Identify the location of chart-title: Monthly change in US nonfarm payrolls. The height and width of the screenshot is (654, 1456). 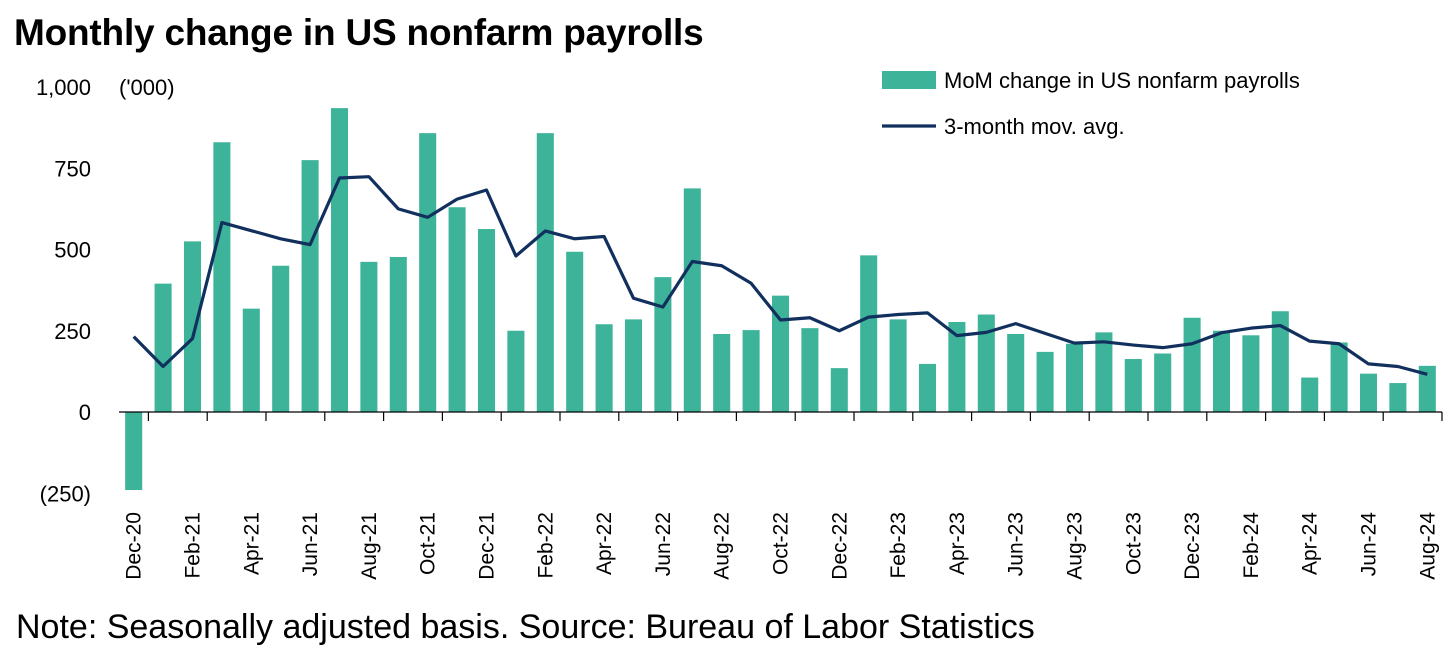
(359, 32).